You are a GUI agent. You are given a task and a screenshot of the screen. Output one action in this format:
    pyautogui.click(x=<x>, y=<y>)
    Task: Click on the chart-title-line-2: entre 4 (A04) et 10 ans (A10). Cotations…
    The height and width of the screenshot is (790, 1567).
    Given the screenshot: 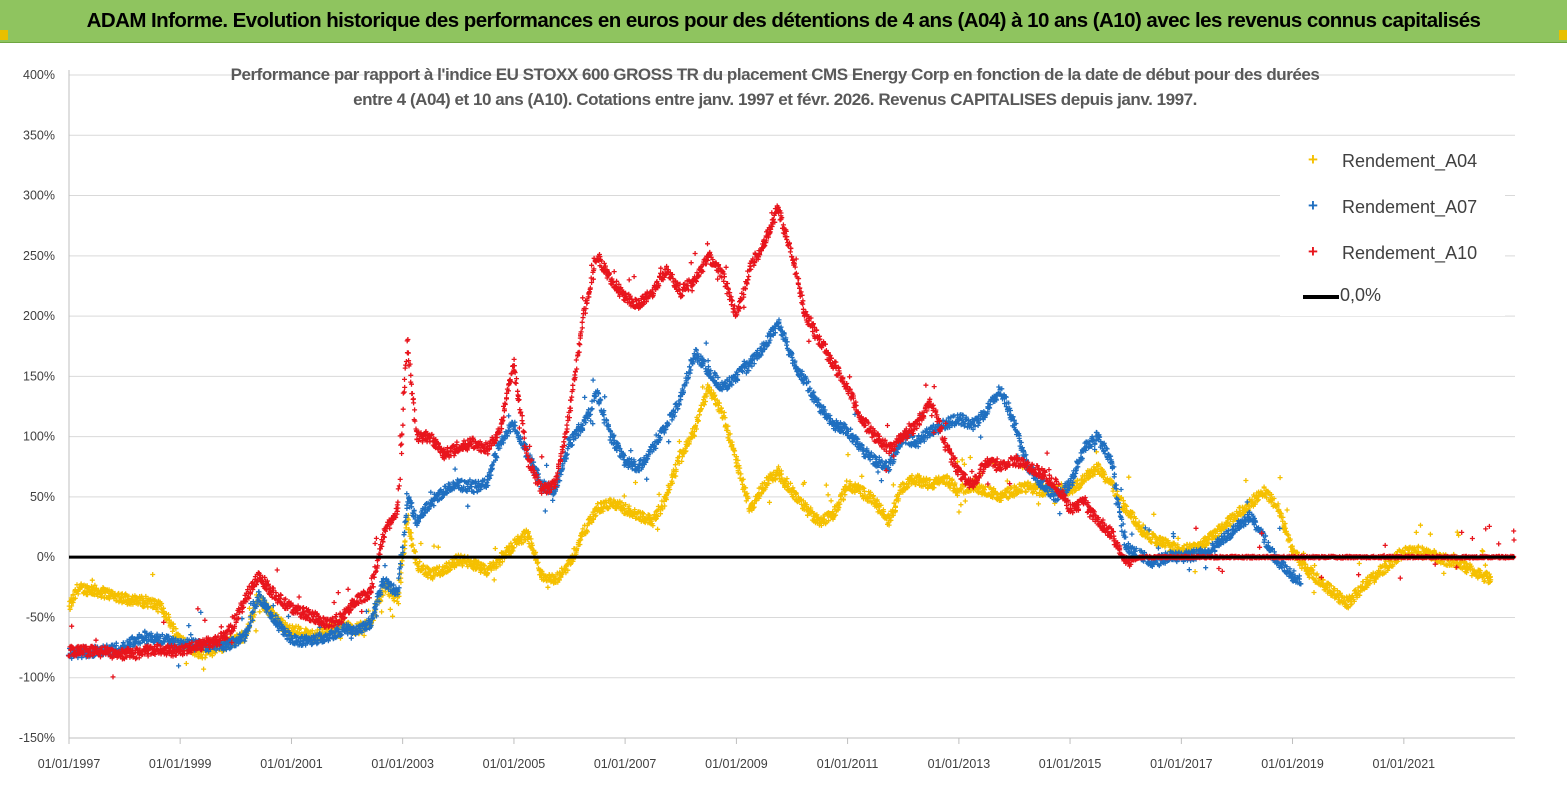 What is the action you would take?
    pyautogui.click(x=775, y=99)
    